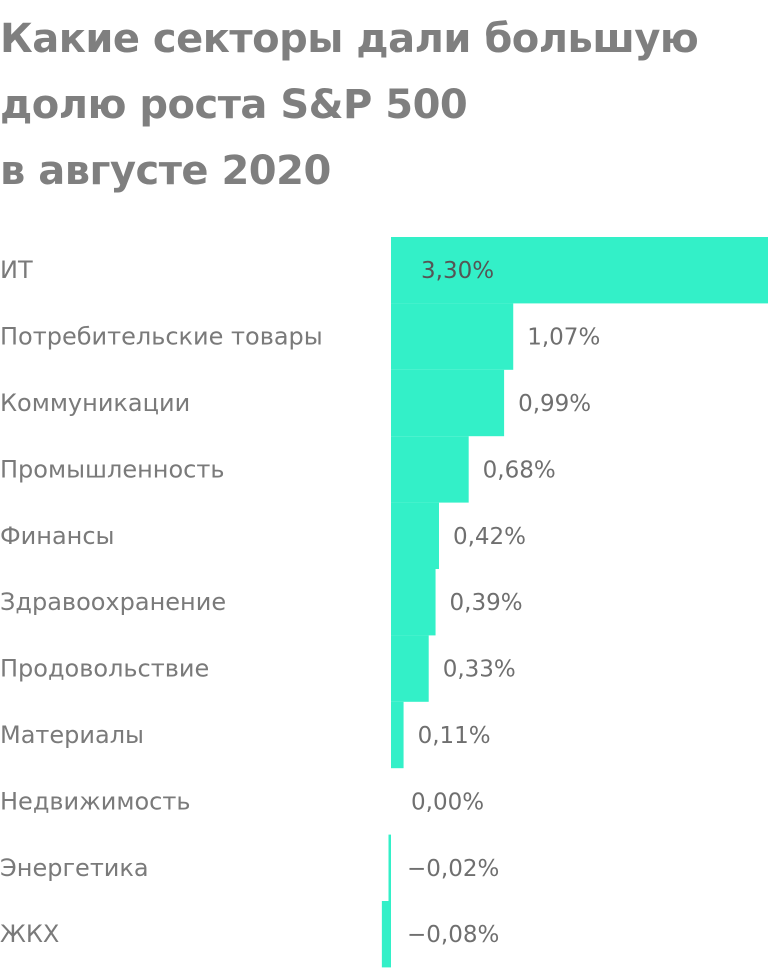 The image size is (768, 969). What do you see at coordinates (16, 270) in the screenshot?
I see `category-label-it: ИТ` at bounding box center [16, 270].